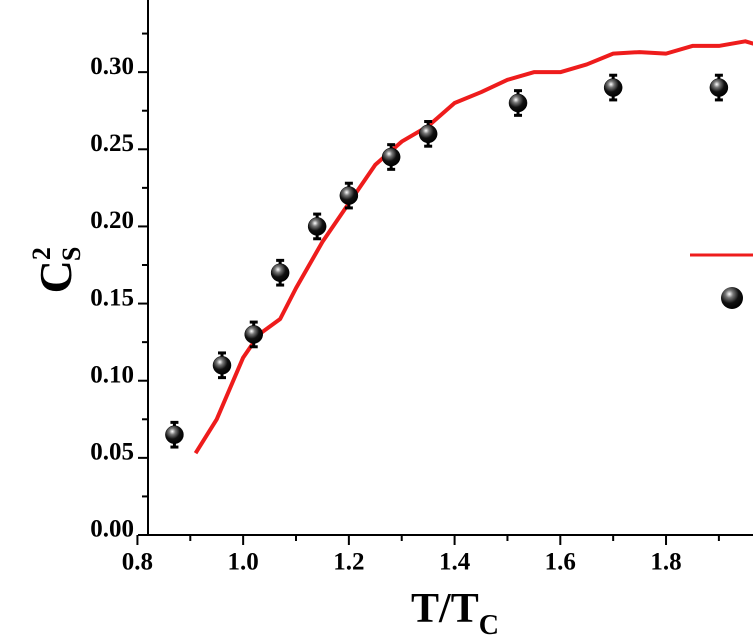 The height and width of the screenshot is (642, 753). What do you see at coordinates (489, 625) in the screenshot?
I see `x-axis-title-sub: C` at bounding box center [489, 625].